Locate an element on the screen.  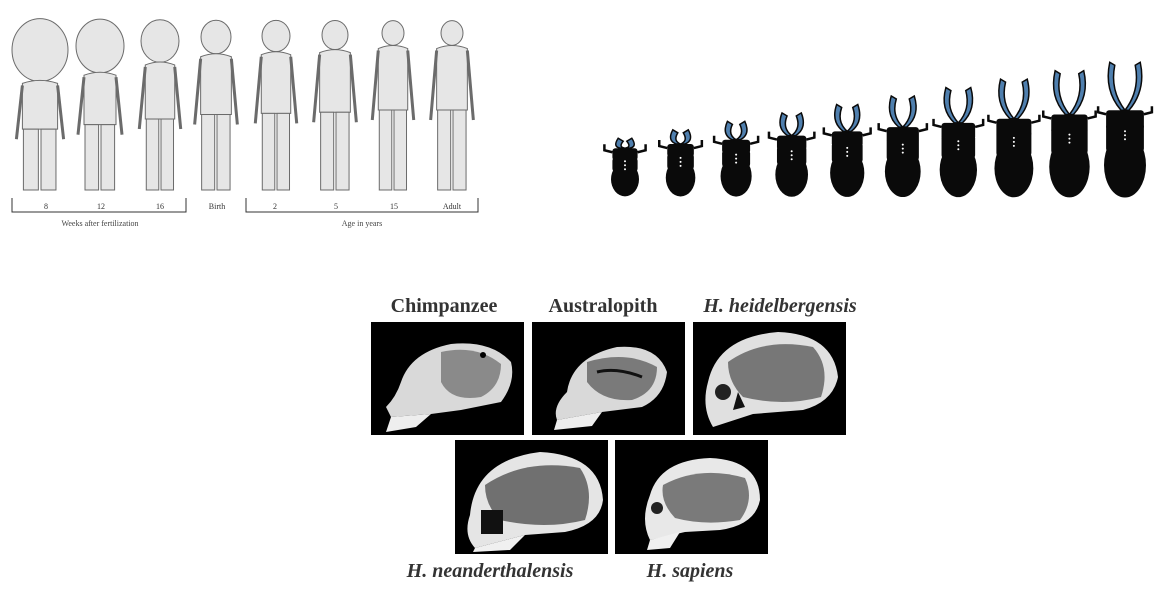
beetle-series-drawing is located at coordinates (878, 129).